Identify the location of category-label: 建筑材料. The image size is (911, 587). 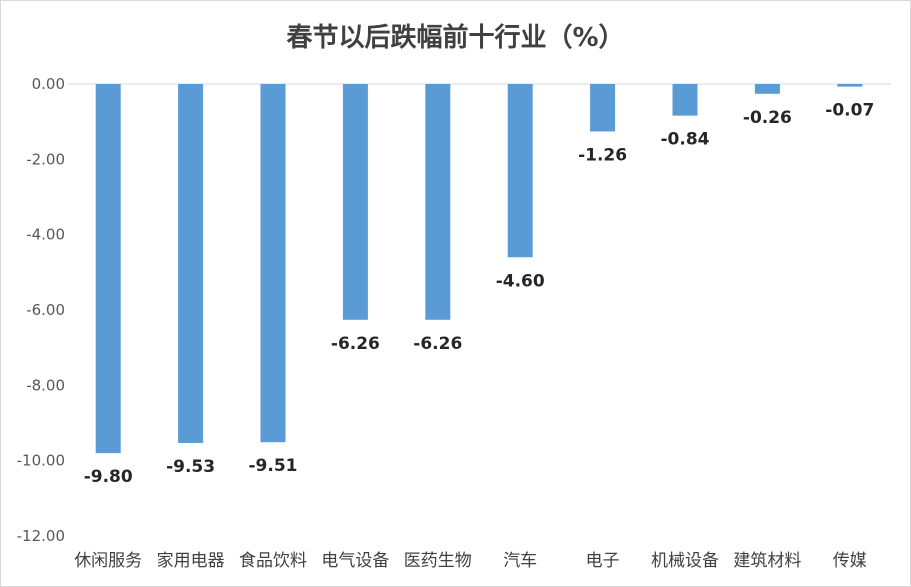
(767, 561).